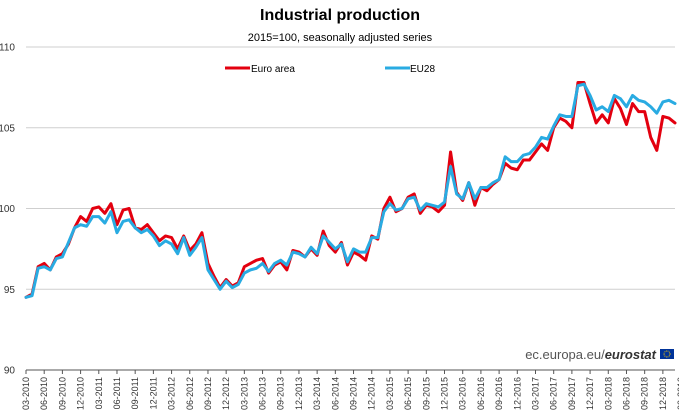 The height and width of the screenshot is (414, 679). I want to click on source-brand: eurostat, so click(631, 354).